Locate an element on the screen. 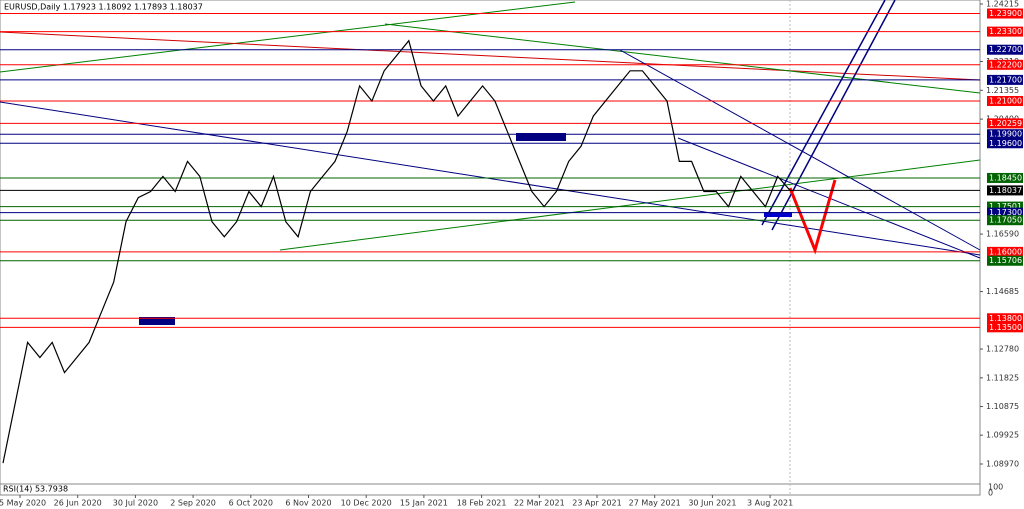  x-tick-label: 26 Jun 2020 is located at coordinates (78, 503).